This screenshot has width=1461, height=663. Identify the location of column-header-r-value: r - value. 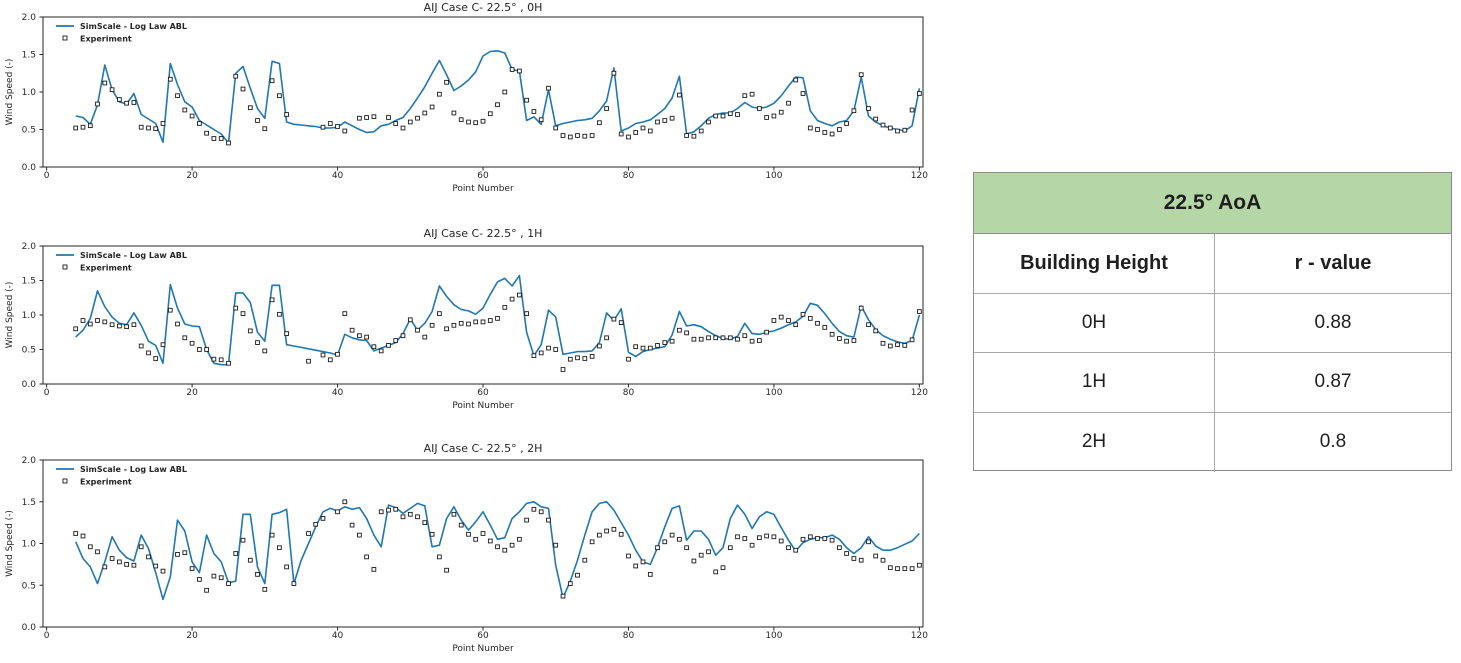
(1333, 264).